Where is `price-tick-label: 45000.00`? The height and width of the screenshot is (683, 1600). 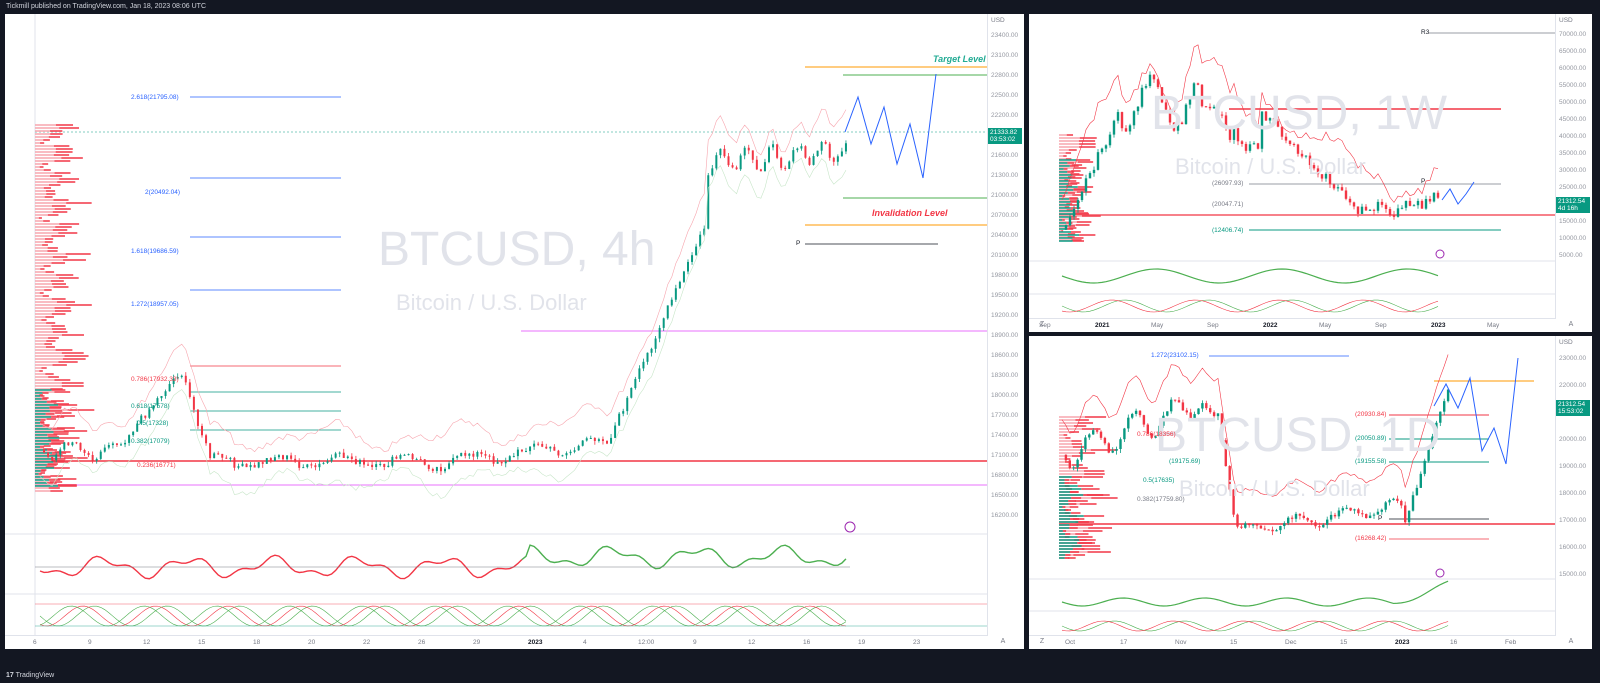 price-tick-label: 45000.00 is located at coordinates (1573, 119).